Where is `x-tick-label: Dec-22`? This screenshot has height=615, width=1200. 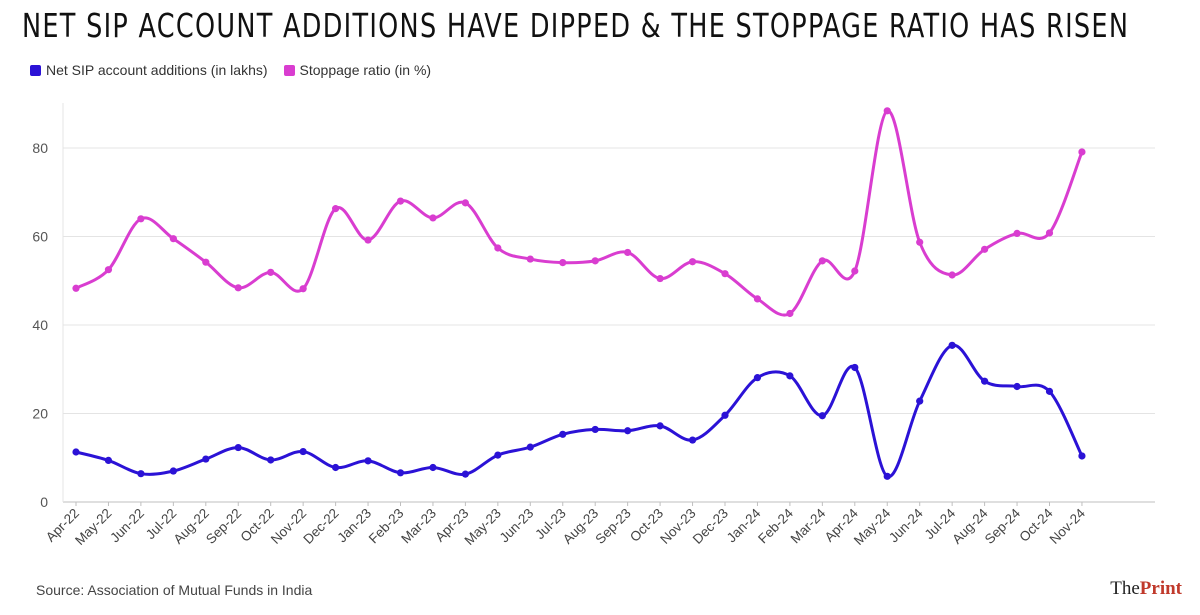 x-tick-label: Dec-22 is located at coordinates (320, 526).